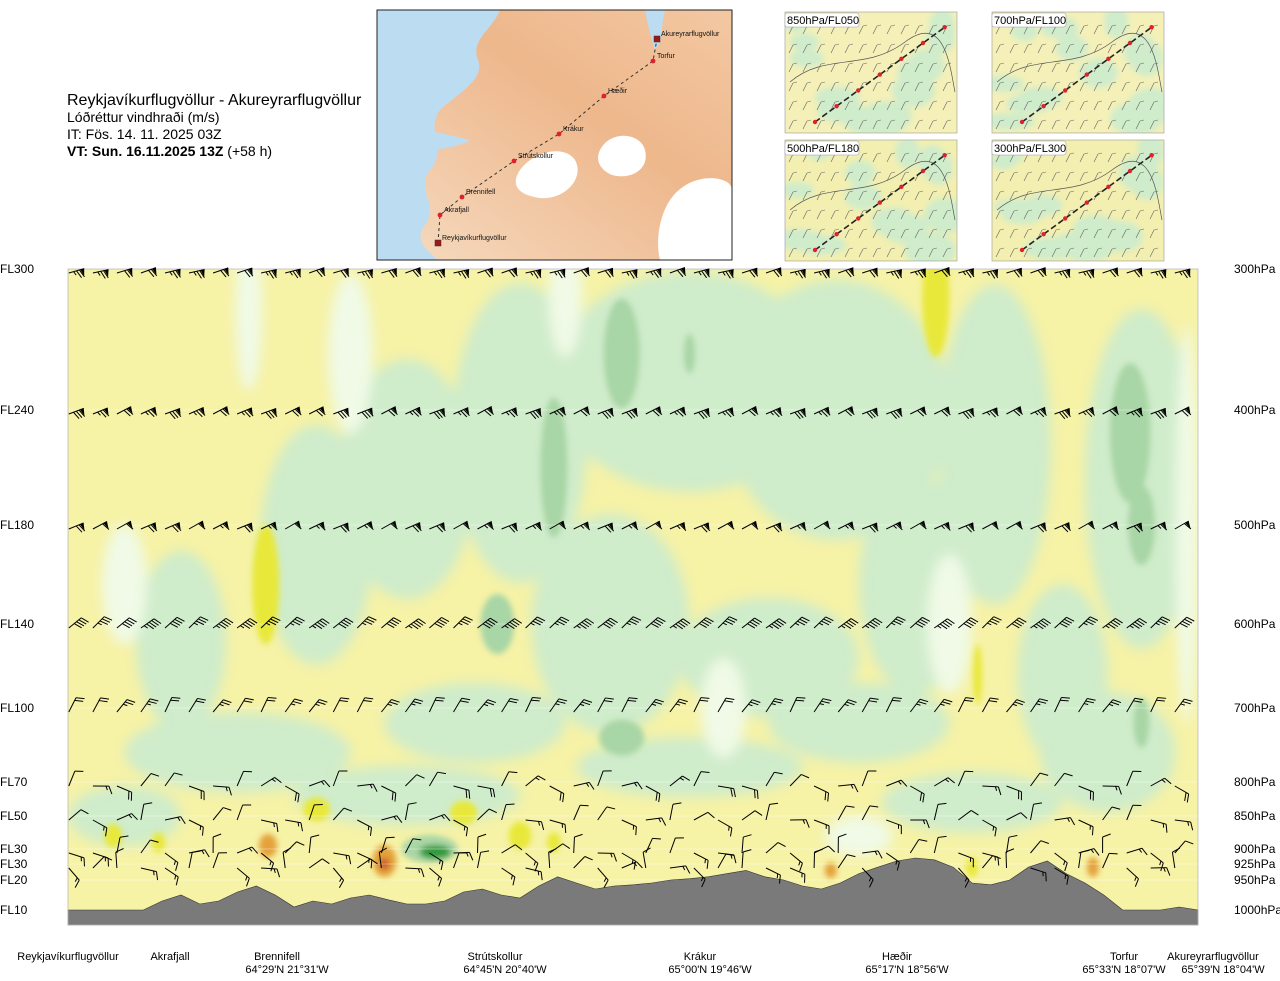 The width and height of the screenshot is (1280, 981). What do you see at coordinates (440, 215) in the screenshot?
I see `waypoint-marker` at bounding box center [440, 215].